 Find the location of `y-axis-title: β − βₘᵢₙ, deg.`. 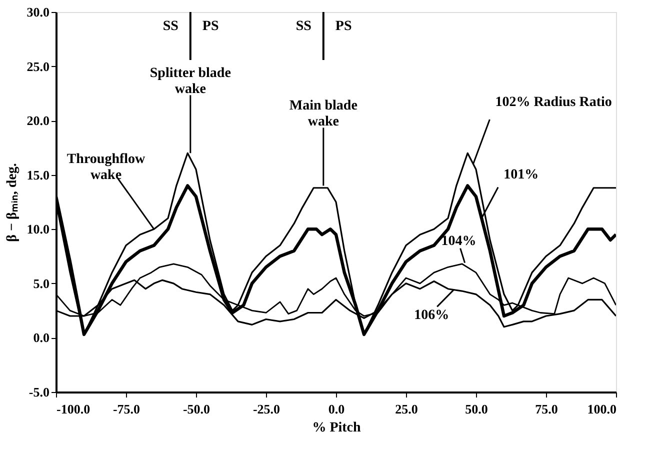

y-axis-title: β − βₘᵢₙ, deg. is located at coordinates (12, 202).